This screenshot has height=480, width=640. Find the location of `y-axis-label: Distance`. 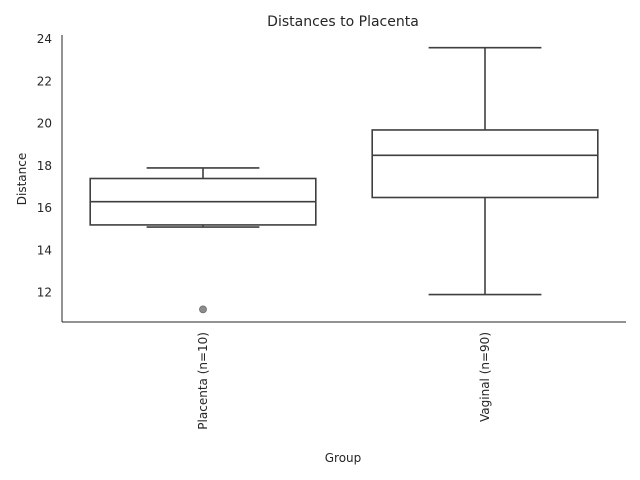

y-axis-label: Distance is located at coordinates (22, 179).